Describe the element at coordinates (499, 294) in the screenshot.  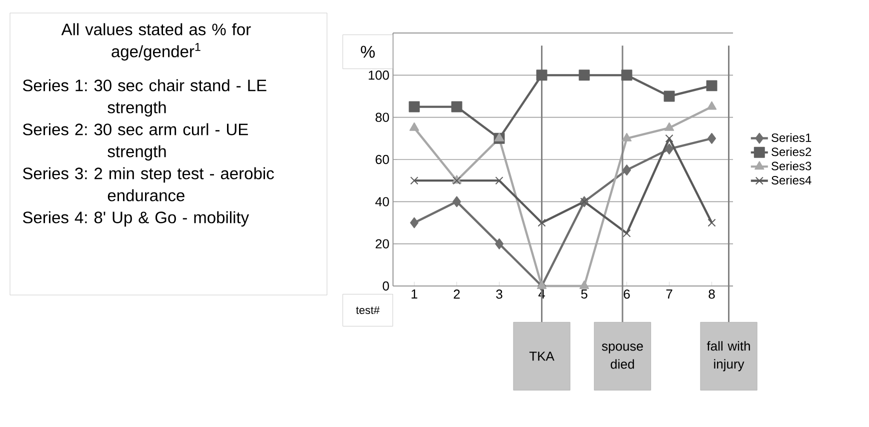
I see `x-tick-label: 3` at that location.